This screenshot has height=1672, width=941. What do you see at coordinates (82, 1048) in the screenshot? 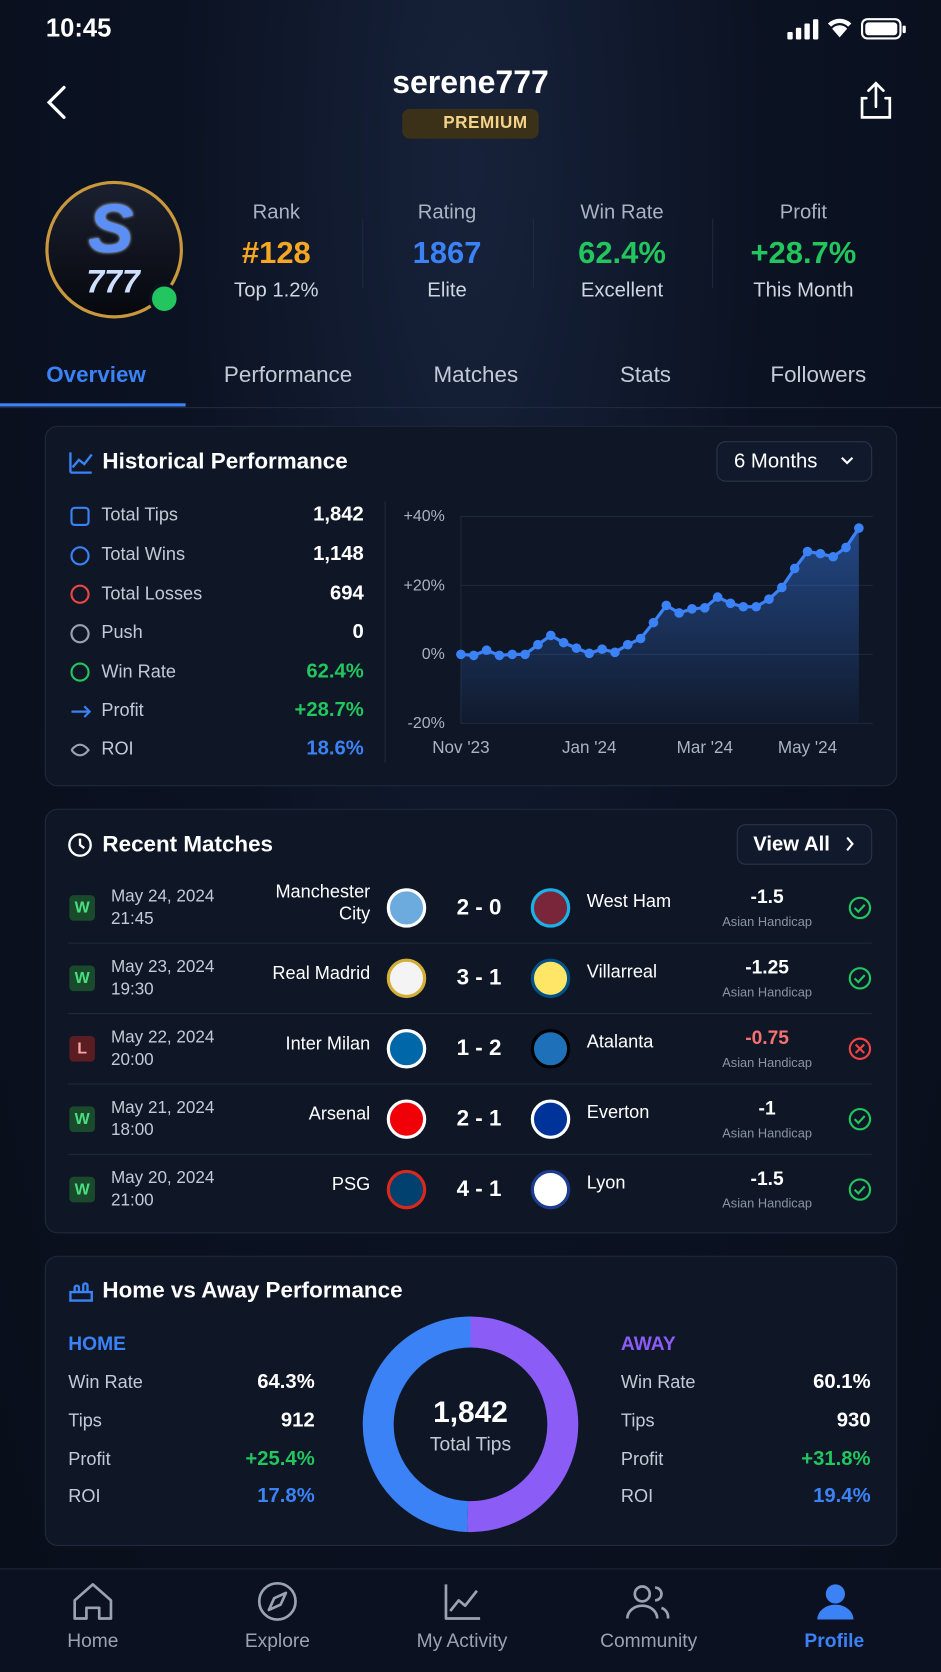
I see `result-text: L` at bounding box center [82, 1048].